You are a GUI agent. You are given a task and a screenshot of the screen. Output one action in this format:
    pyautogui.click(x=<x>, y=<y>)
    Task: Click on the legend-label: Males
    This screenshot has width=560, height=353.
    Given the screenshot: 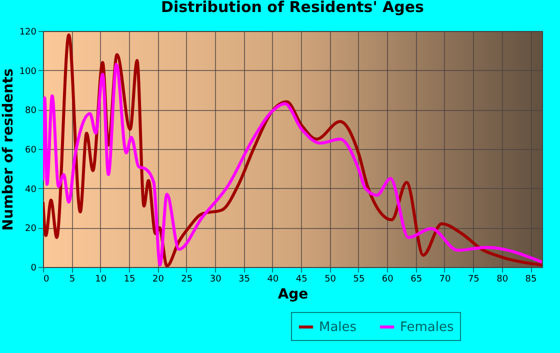 What is the action you would take?
    pyautogui.click(x=338, y=327)
    